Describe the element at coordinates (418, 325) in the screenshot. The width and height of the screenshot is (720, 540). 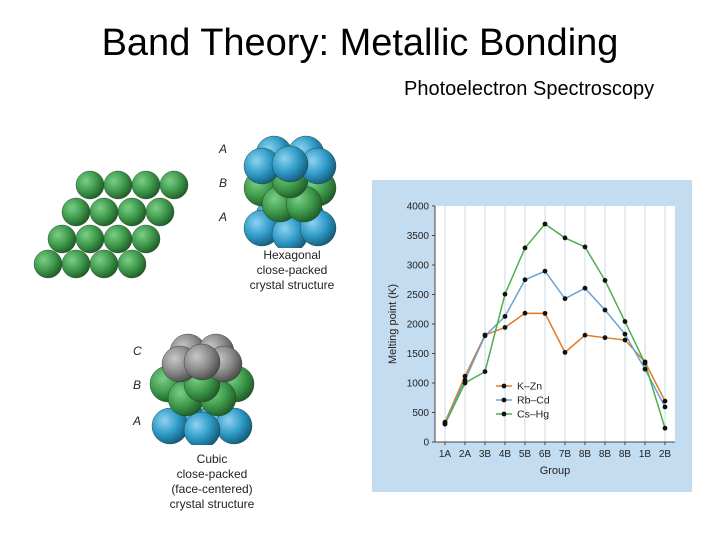
I see `y-tick-label: 2000` at that location.